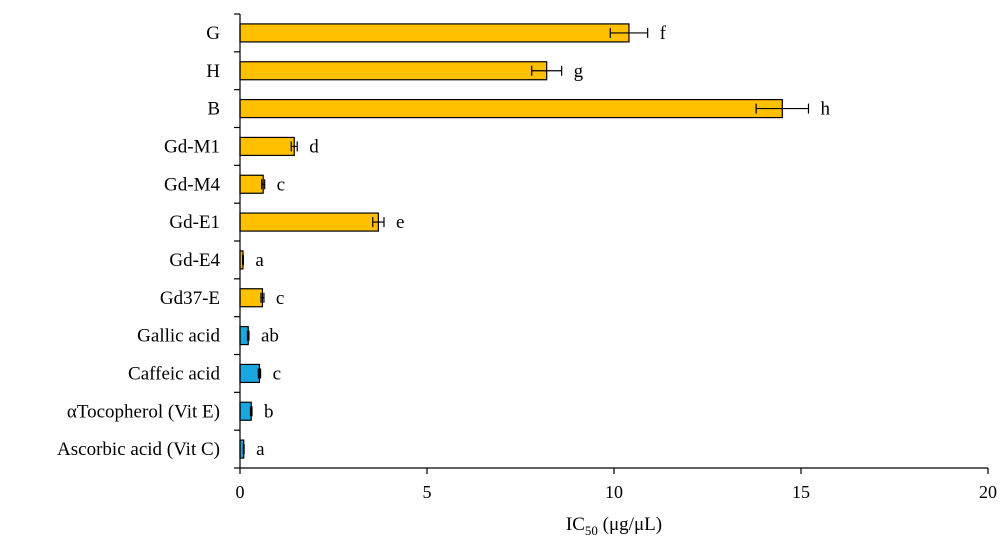 The image size is (1000, 542). Describe the element at coordinates (400, 222) in the screenshot. I see `significance-label: e` at that location.